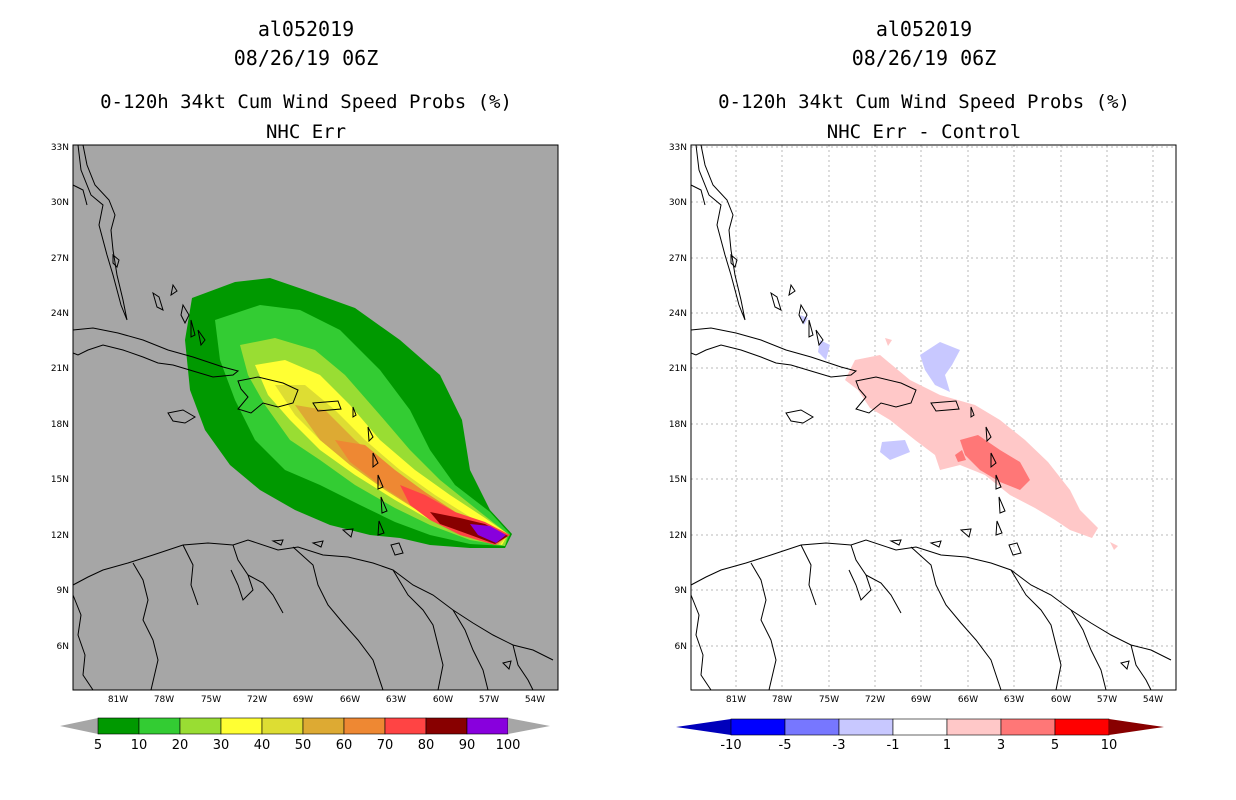  What do you see at coordinates (306, 102) in the screenshot?
I see `left-title: 0-120h 34kt Cum Wind Speed Probs (%)` at bounding box center [306, 102].